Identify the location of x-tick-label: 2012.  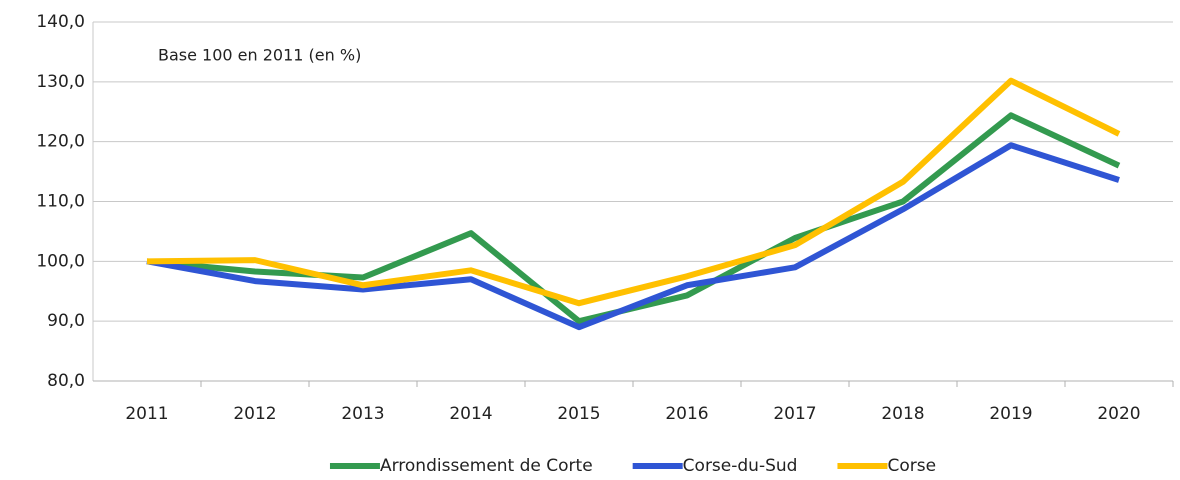
(254, 414).